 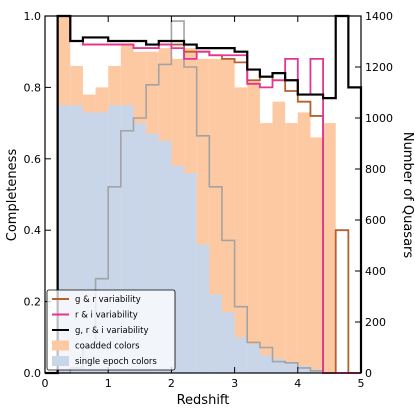 What do you see at coordinates (171, 383) in the screenshot?
I see `x-tick-label: 2` at bounding box center [171, 383].